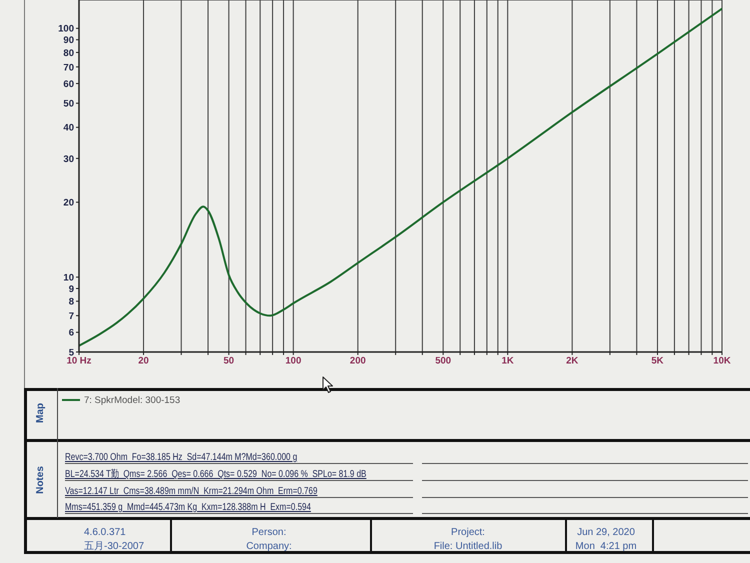 Image resolution: width=750 pixels, height=563 pixels. Describe the element at coordinates (41, 413) in the screenshot. I see `text: Map` at that location.